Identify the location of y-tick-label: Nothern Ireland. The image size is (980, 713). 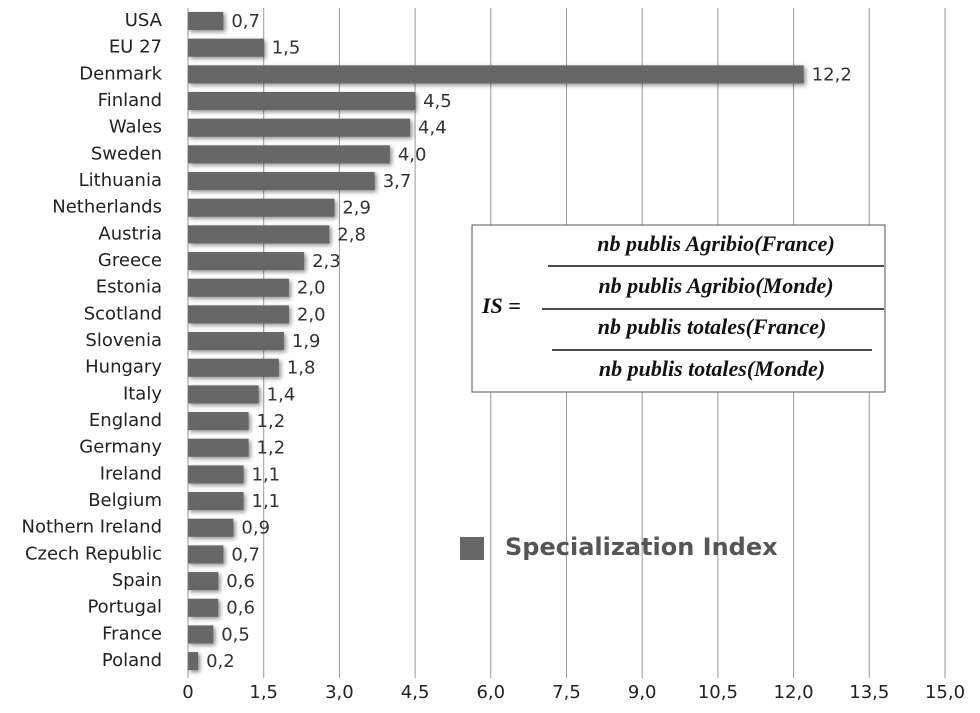
(92, 527).